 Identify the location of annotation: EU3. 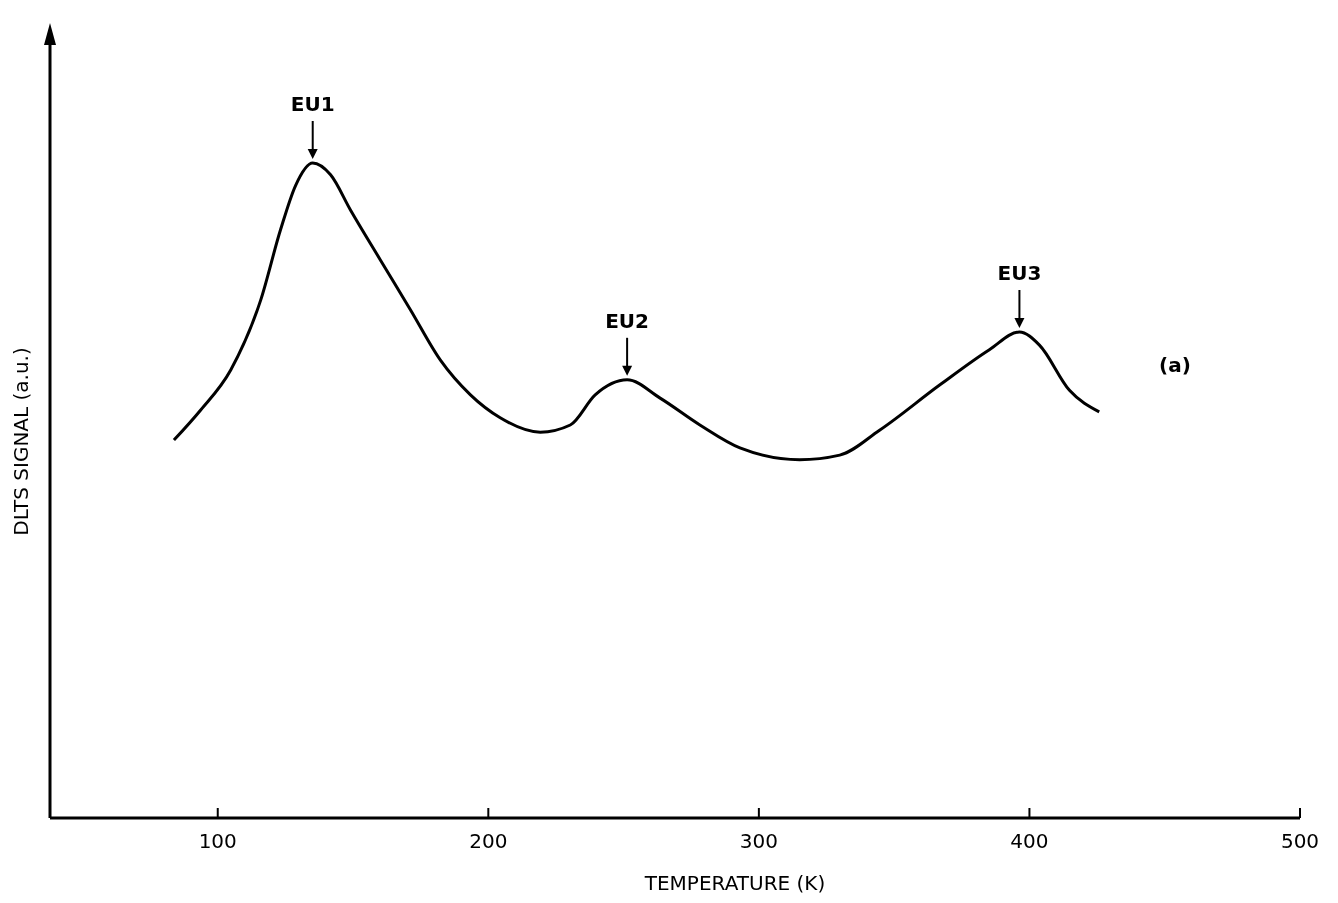
(1019, 272).